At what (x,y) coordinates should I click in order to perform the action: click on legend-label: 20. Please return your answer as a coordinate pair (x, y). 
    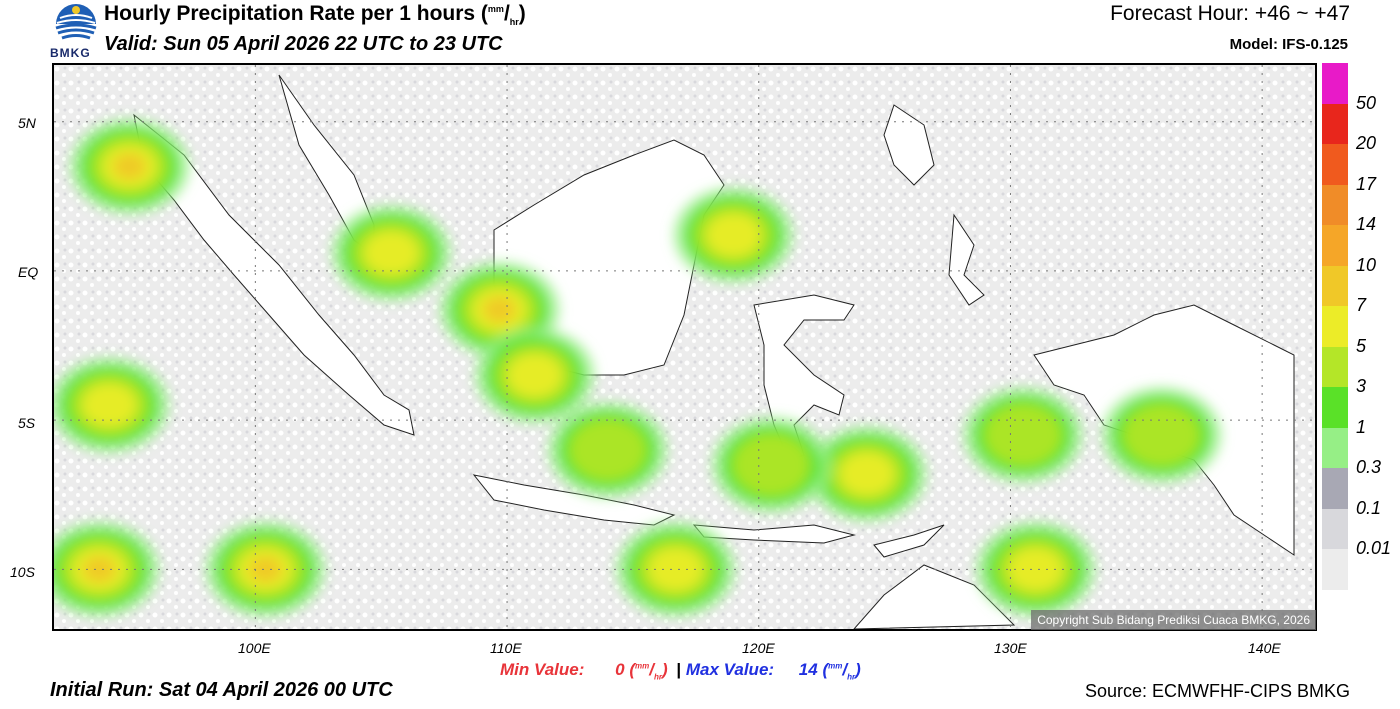
    Looking at the image, I should click on (1366, 143).